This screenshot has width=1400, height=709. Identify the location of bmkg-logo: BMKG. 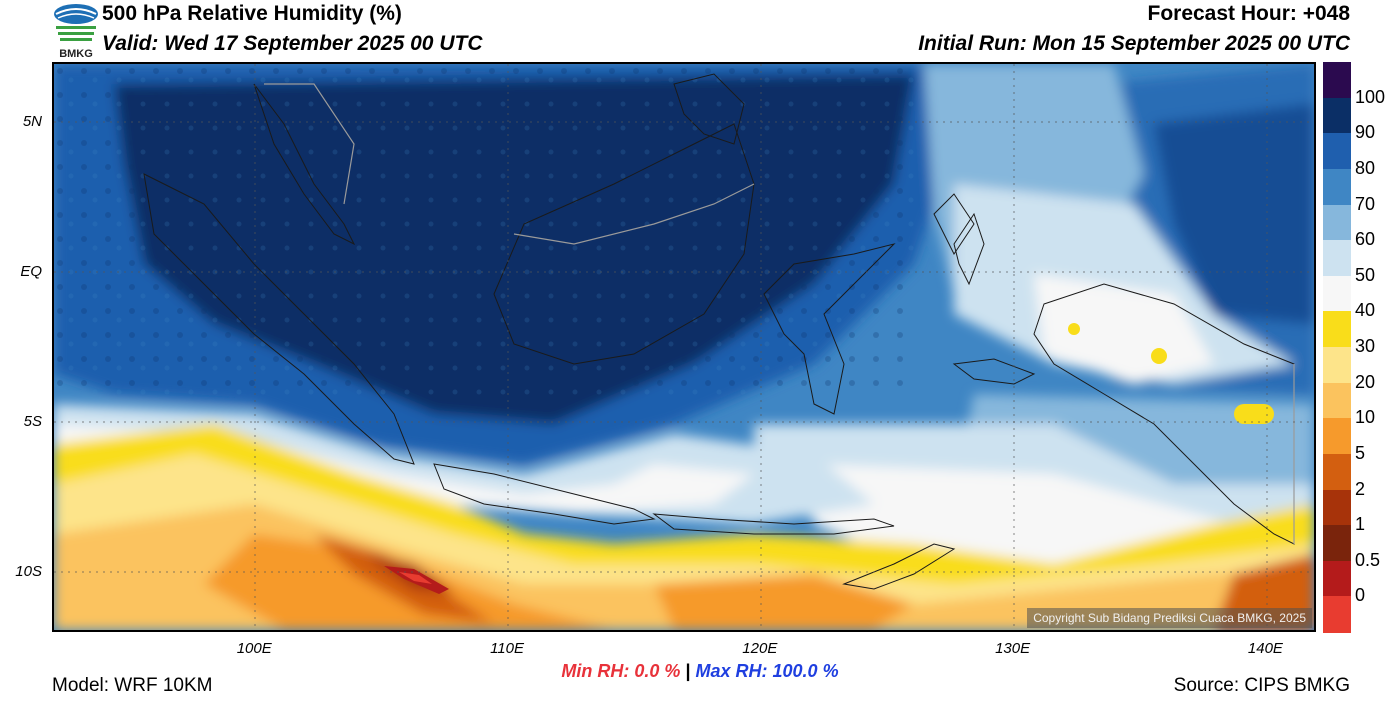
(76, 31).